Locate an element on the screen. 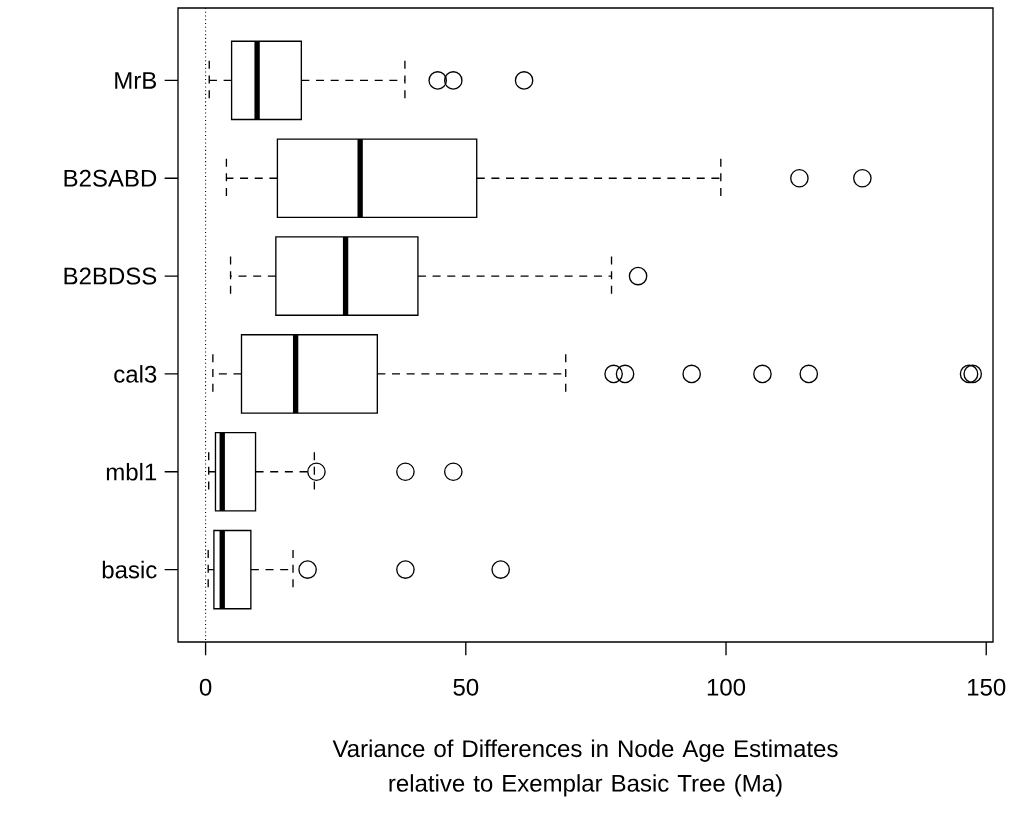 This screenshot has width=1015, height=835. x-tick-label: 150 is located at coordinates (987, 687).